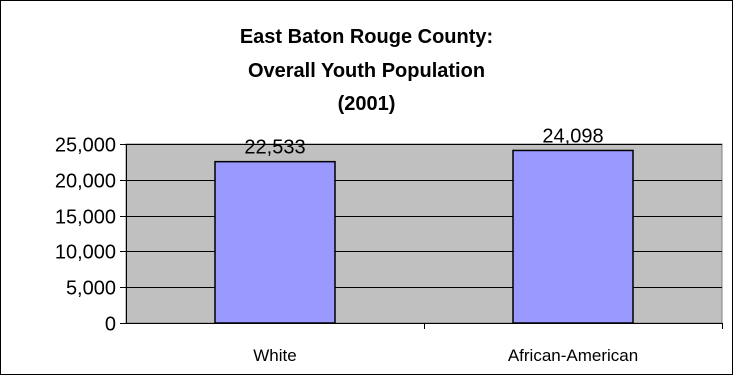 This screenshot has width=733, height=375. What do you see at coordinates (366, 104) in the screenshot?
I see `chart-title-line-3: (2001)` at bounding box center [366, 104].